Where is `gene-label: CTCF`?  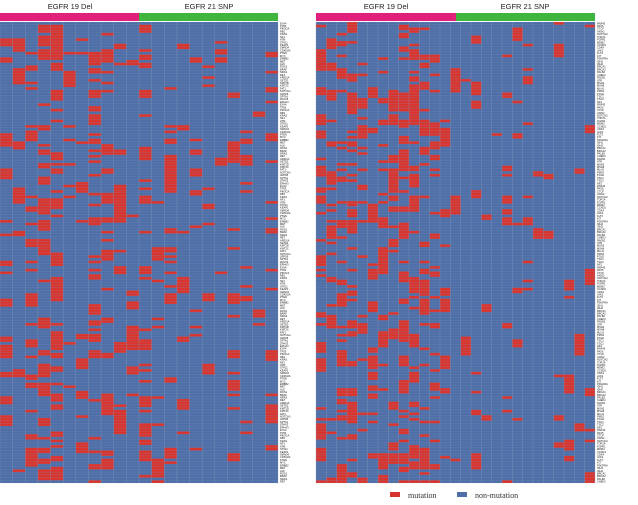 gene-label: CTCF is located at coordinates (600, 191).